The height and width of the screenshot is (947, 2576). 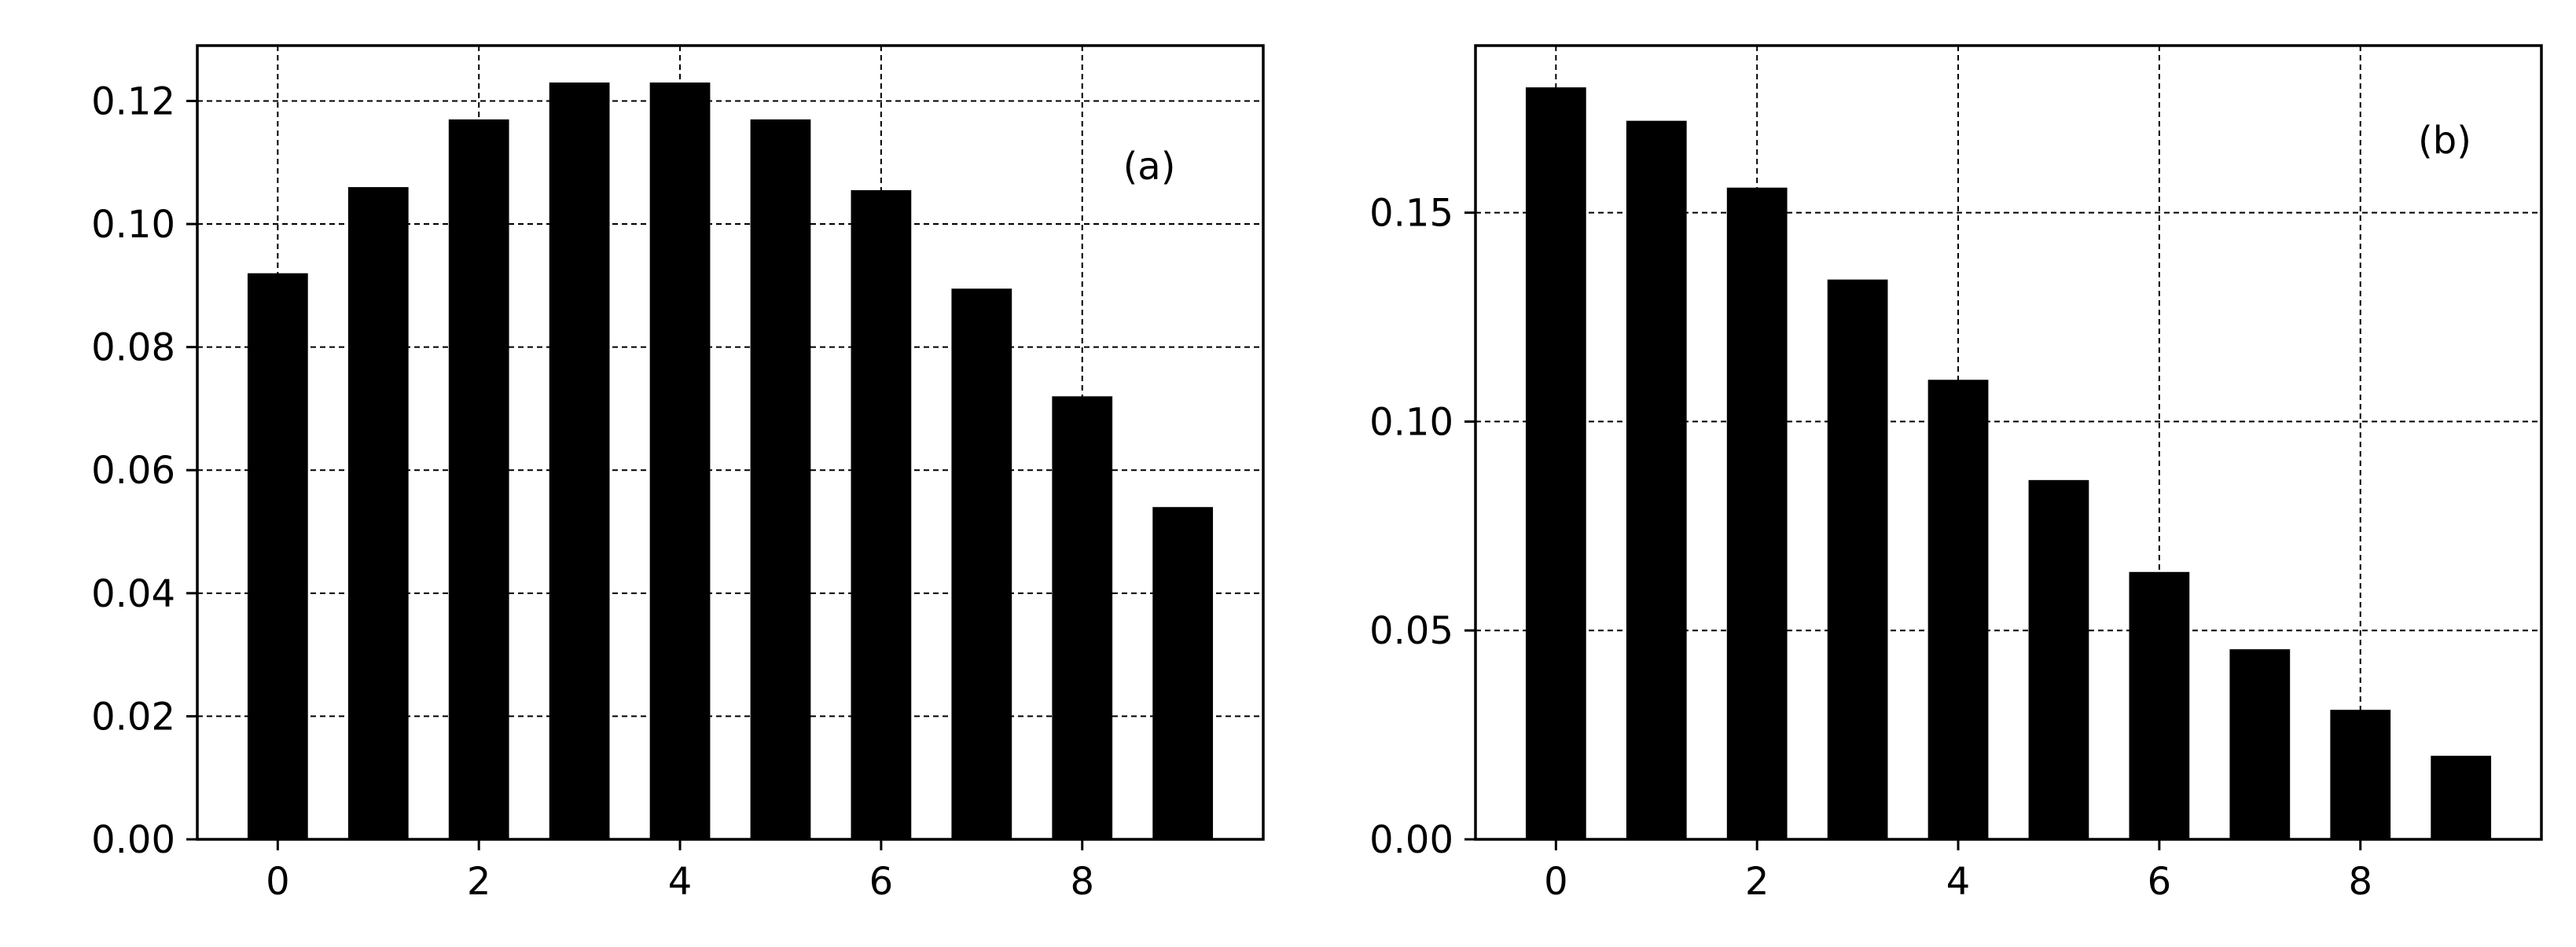 I want to click on y-tick-label: 0.02, so click(x=133, y=717).